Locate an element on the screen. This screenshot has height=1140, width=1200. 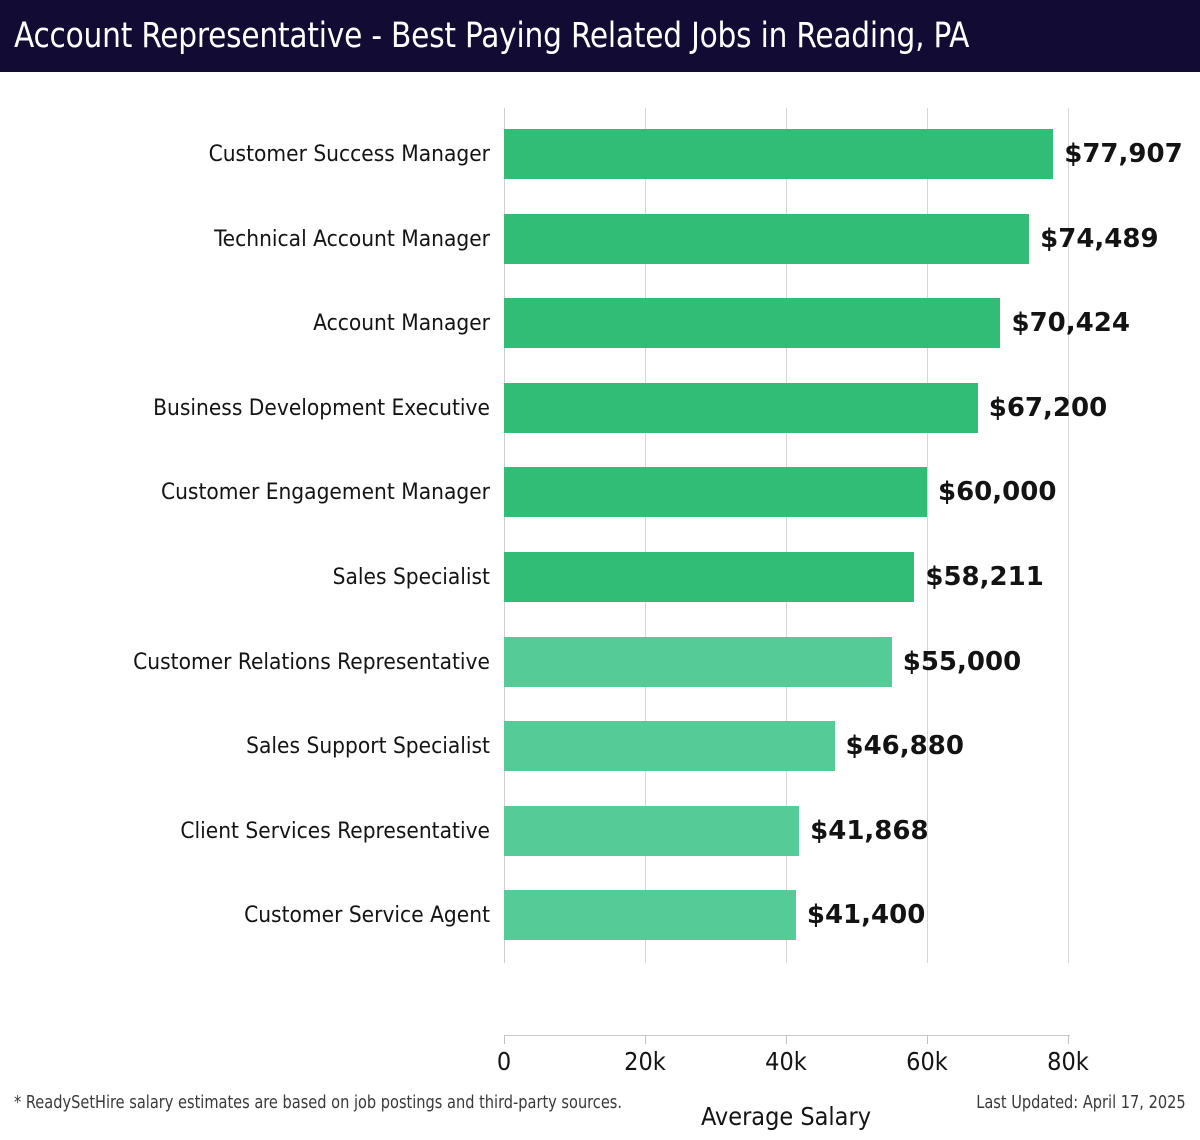
category-label-row: Client Services Representative is located at coordinates (245, 827).